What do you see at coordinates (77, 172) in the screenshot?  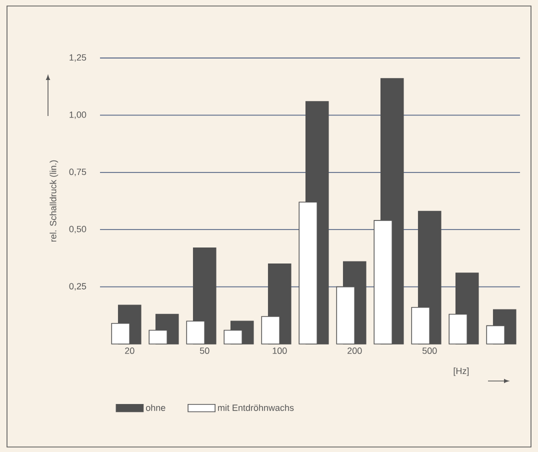 I see `y-tick-label: 0,75` at bounding box center [77, 172].